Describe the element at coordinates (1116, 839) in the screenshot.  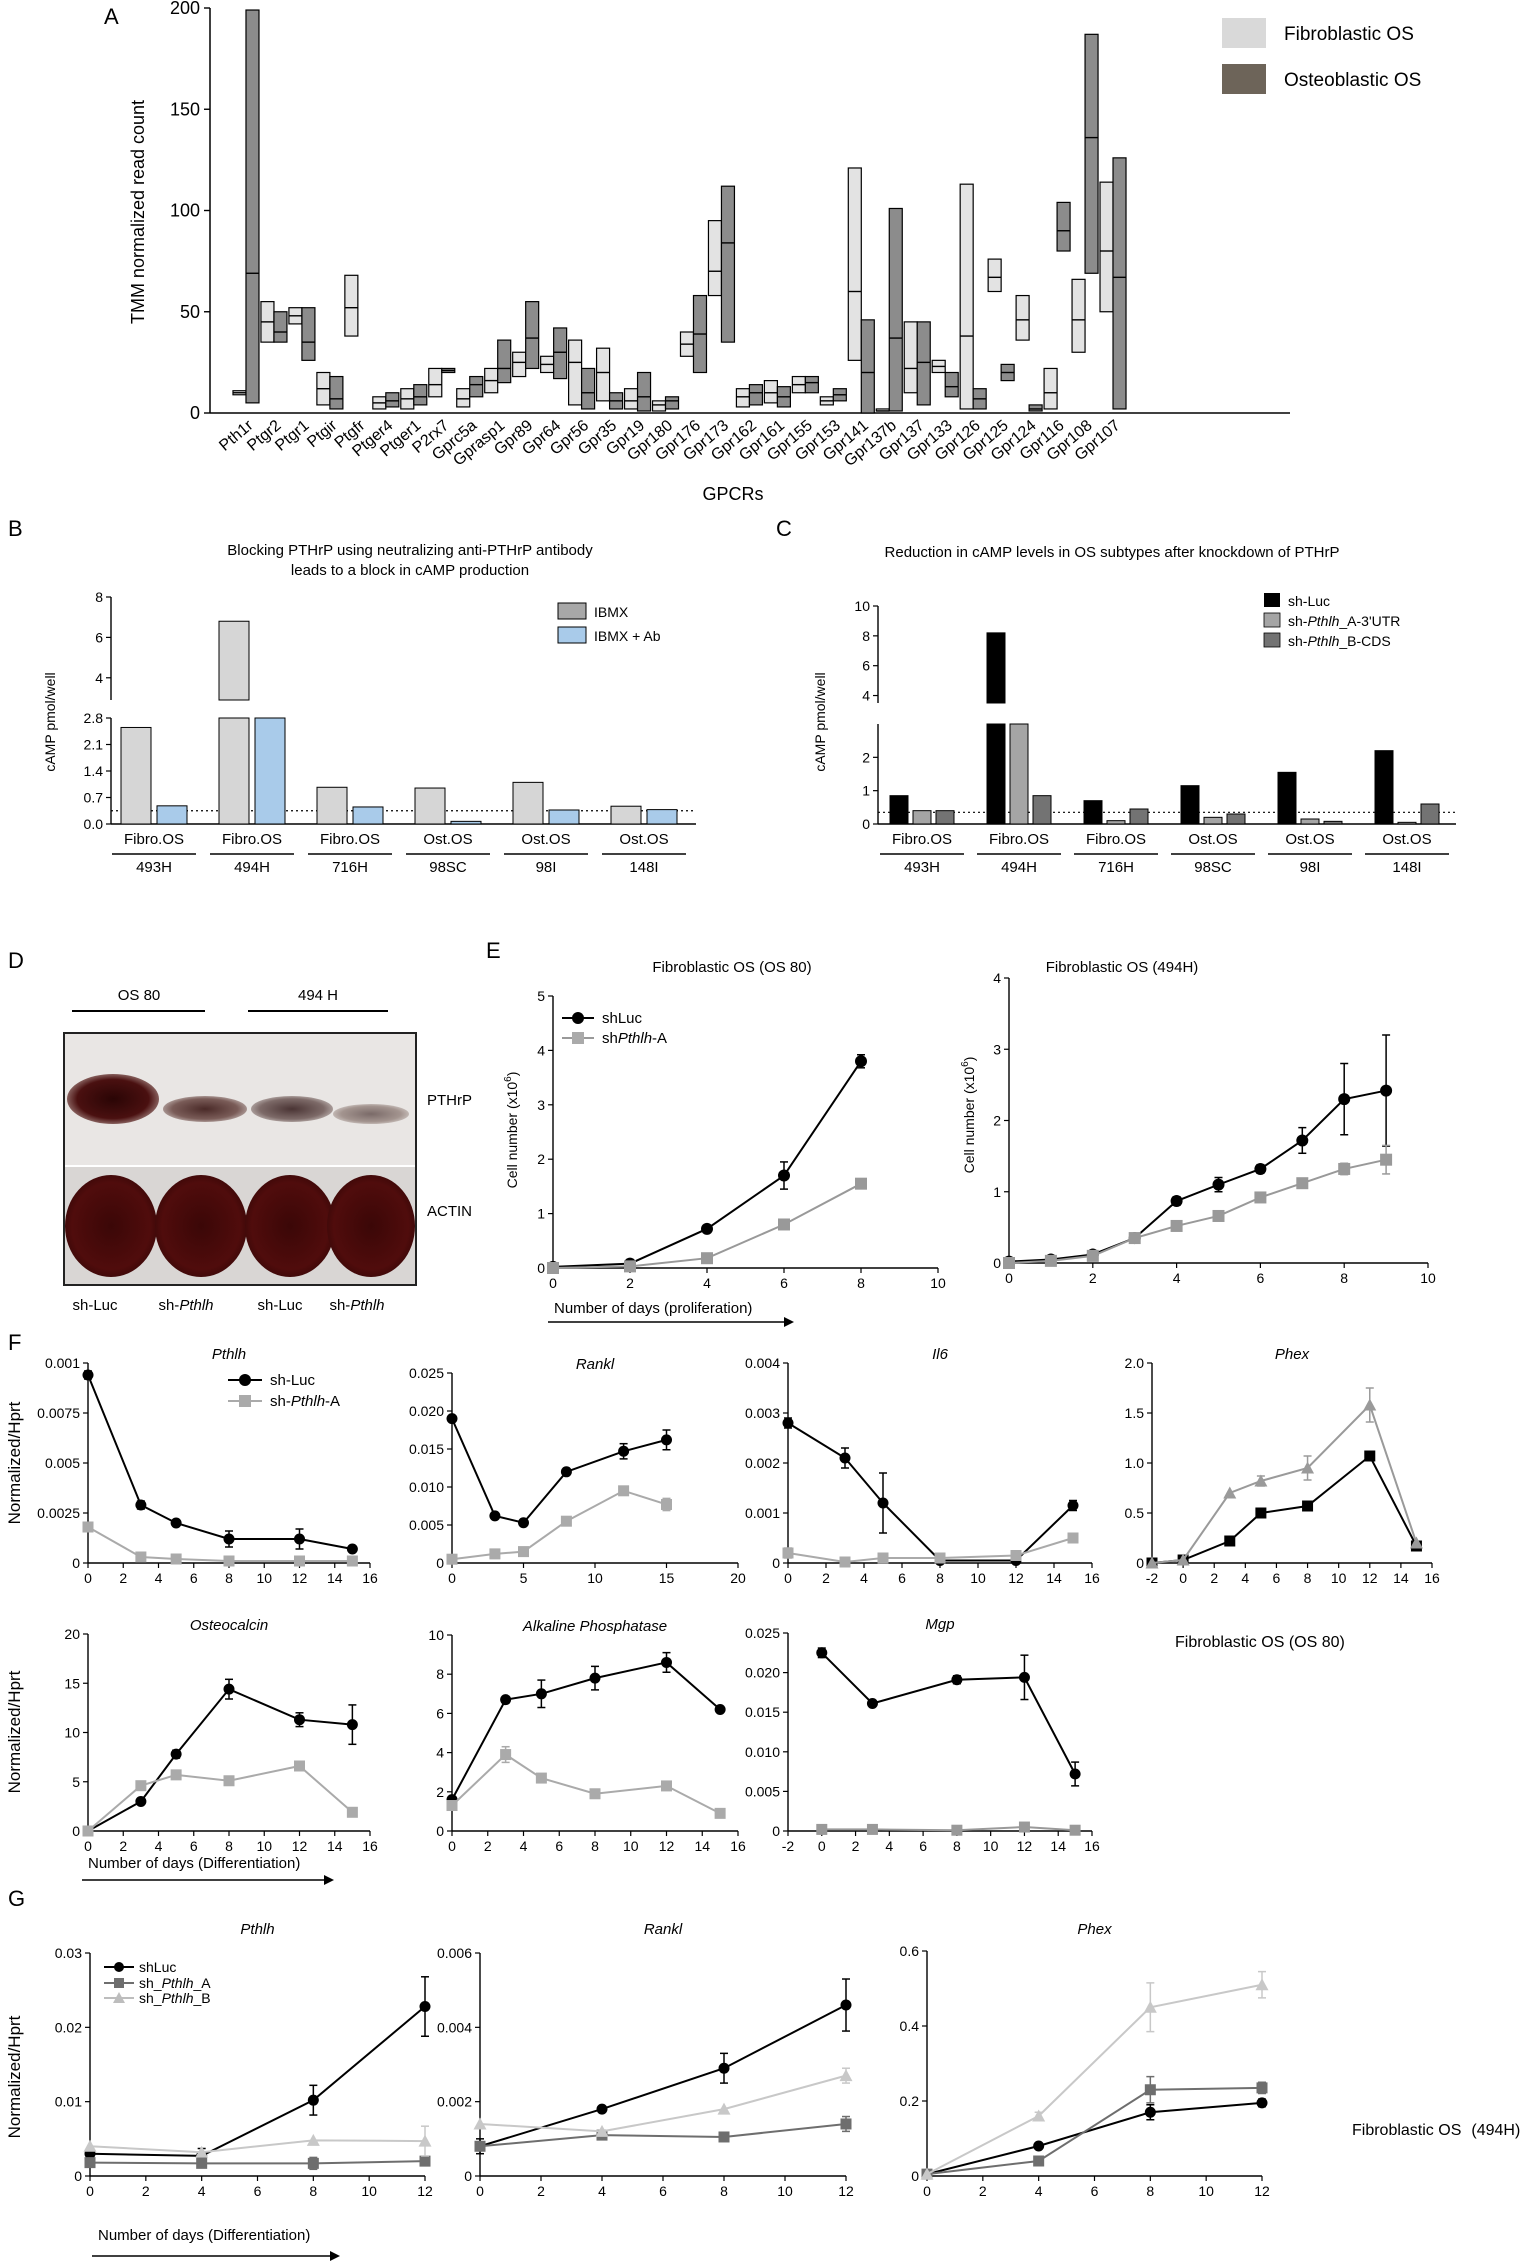
I see `category-label: Fibro.OS` at that location.